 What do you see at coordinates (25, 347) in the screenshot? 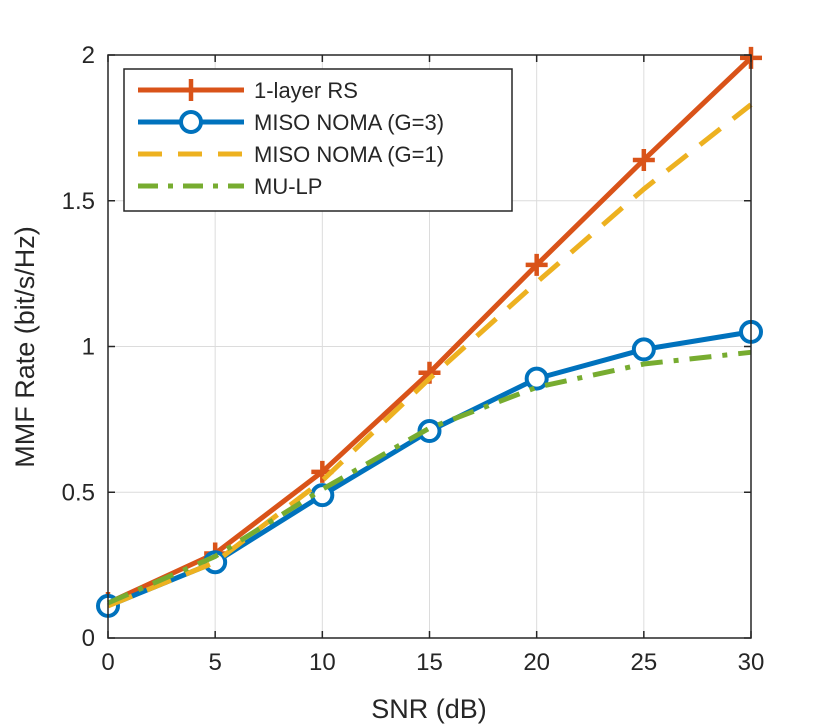
I see `y-axis-title: MMF Rate (bit/s/Hz)` at bounding box center [25, 347].